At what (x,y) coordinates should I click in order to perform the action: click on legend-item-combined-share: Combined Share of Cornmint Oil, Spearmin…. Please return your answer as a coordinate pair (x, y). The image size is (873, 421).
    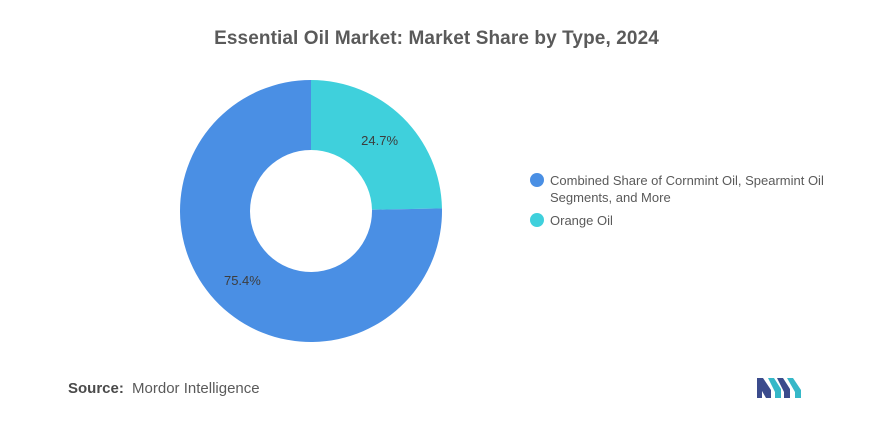
    Looking at the image, I should click on (690, 189).